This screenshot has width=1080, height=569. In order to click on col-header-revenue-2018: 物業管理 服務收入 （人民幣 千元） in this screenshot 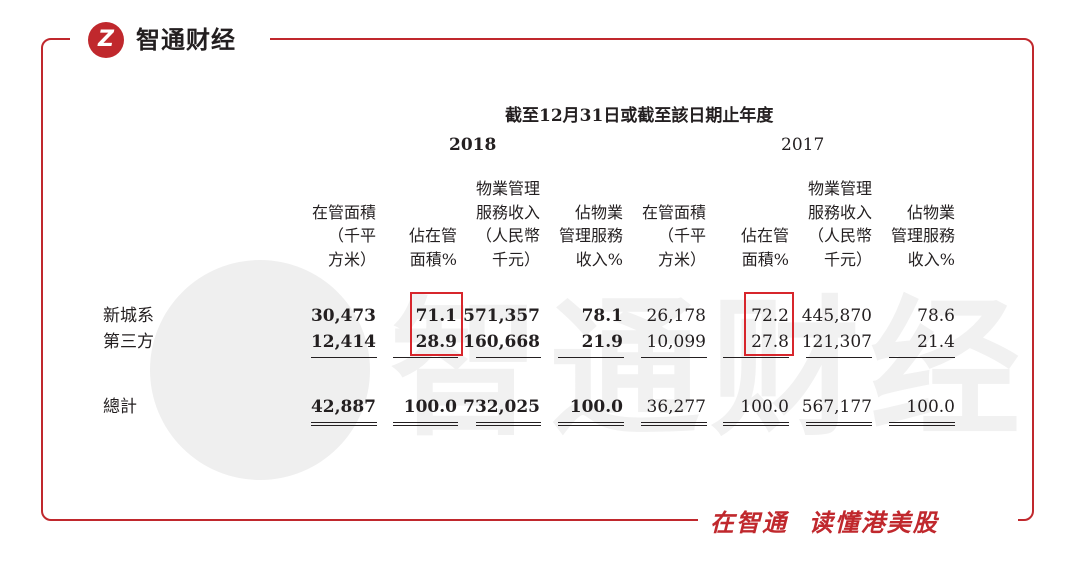, I will do `click(507, 224)`.